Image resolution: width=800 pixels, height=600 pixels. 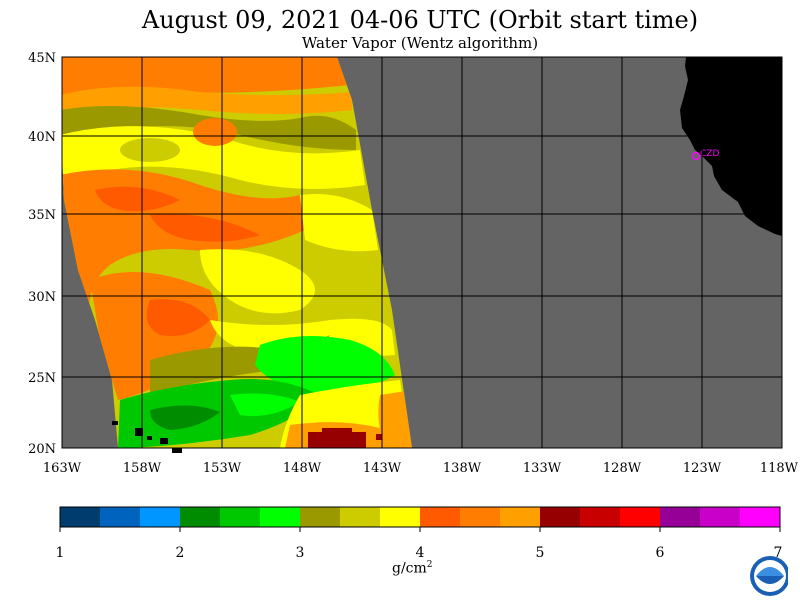 I want to click on colorbar-tick-label: 7, so click(x=778, y=553).